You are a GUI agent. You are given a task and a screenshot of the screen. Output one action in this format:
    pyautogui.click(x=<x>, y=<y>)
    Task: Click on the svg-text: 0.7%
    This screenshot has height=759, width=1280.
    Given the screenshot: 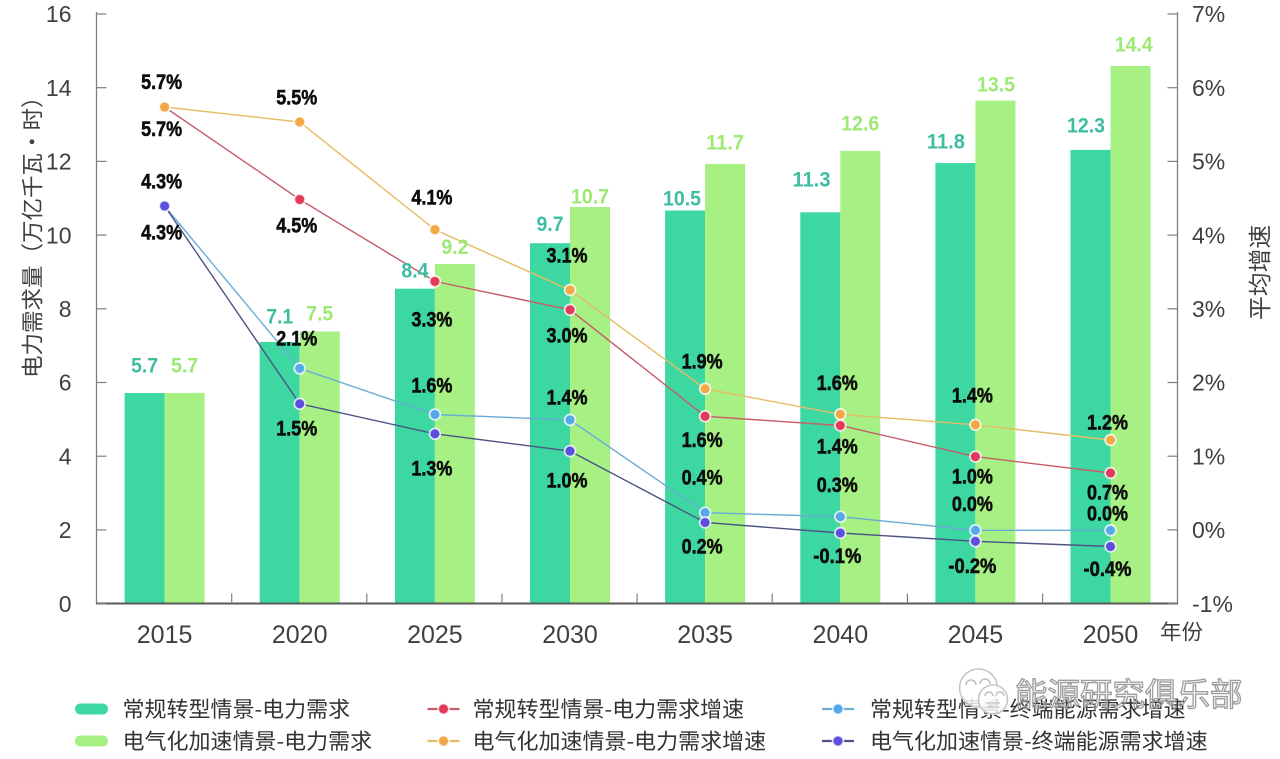 What is the action you would take?
    pyautogui.click(x=1107, y=493)
    